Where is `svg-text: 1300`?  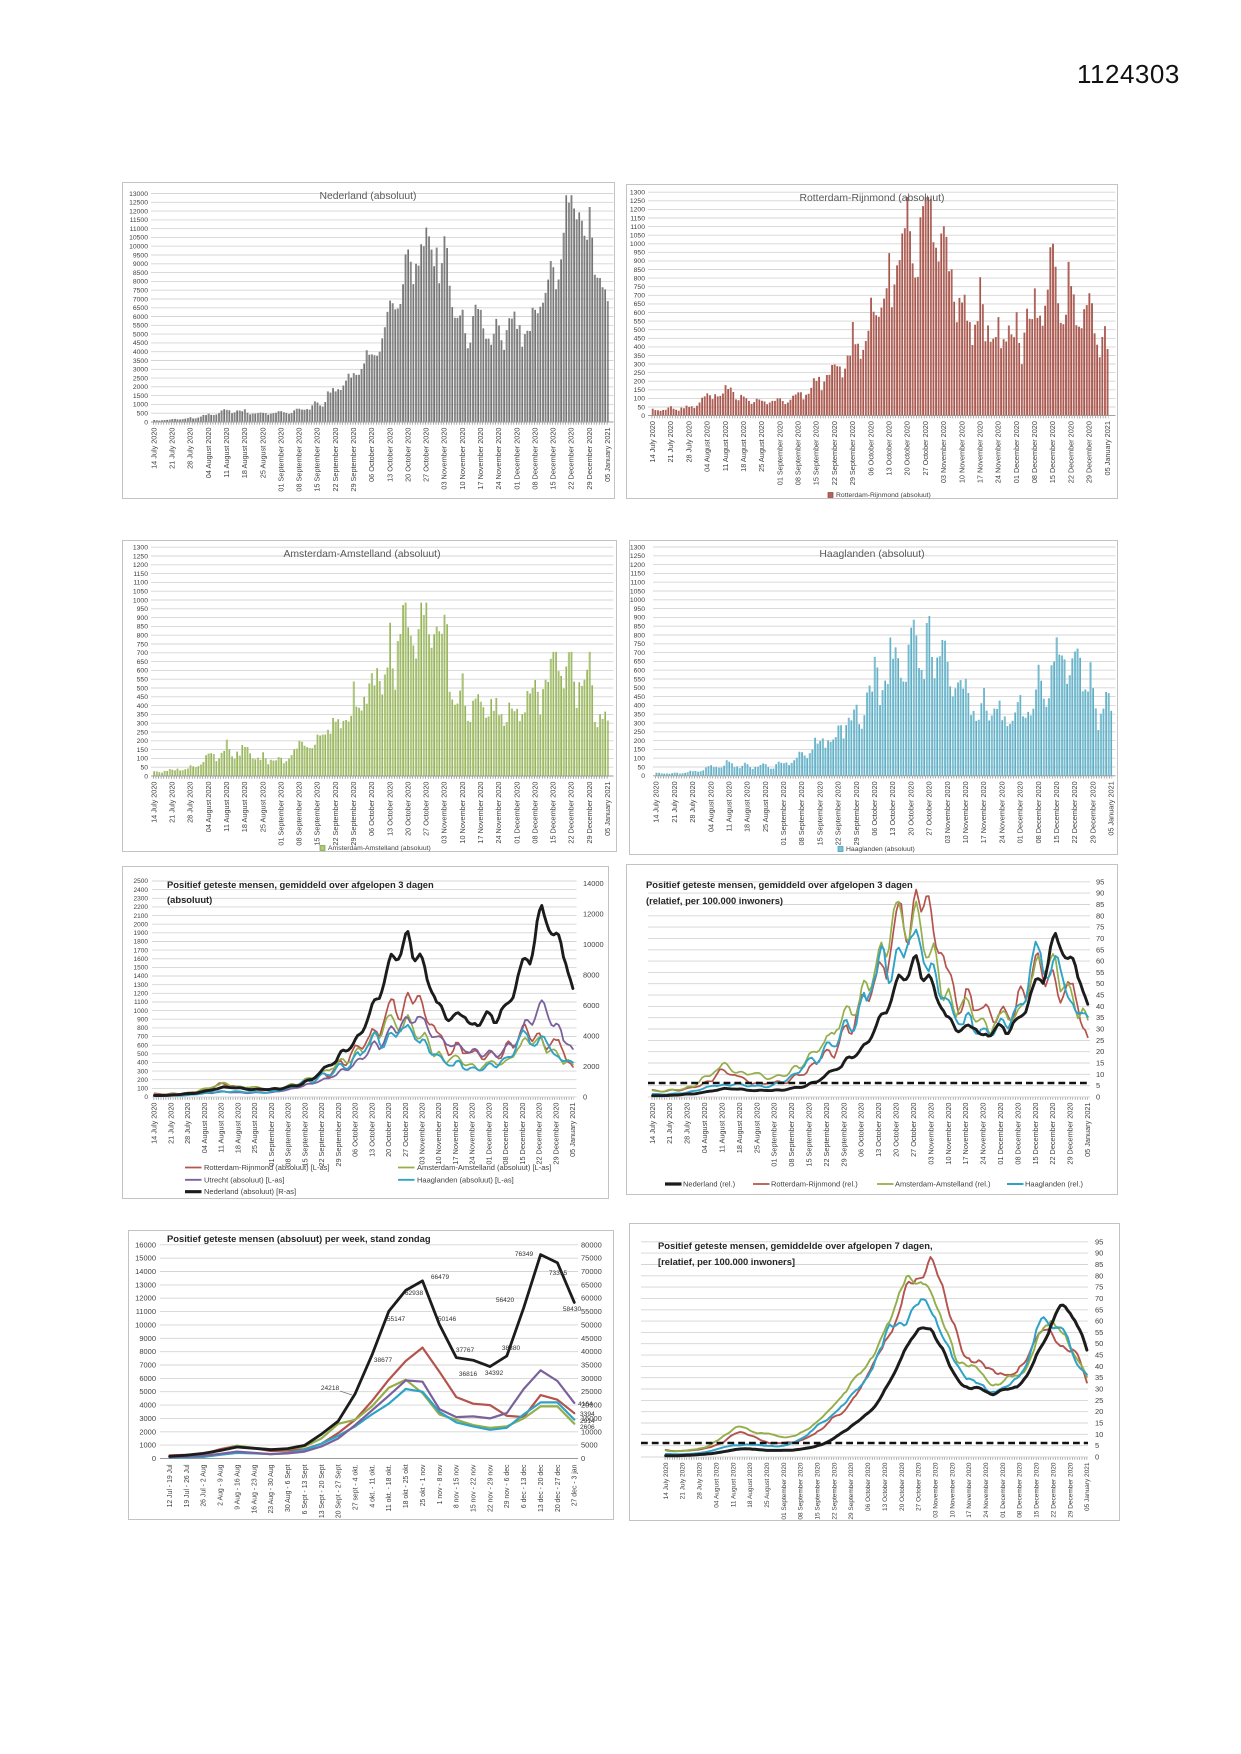 svg-text: 1300 is located at coordinates (140, 548).